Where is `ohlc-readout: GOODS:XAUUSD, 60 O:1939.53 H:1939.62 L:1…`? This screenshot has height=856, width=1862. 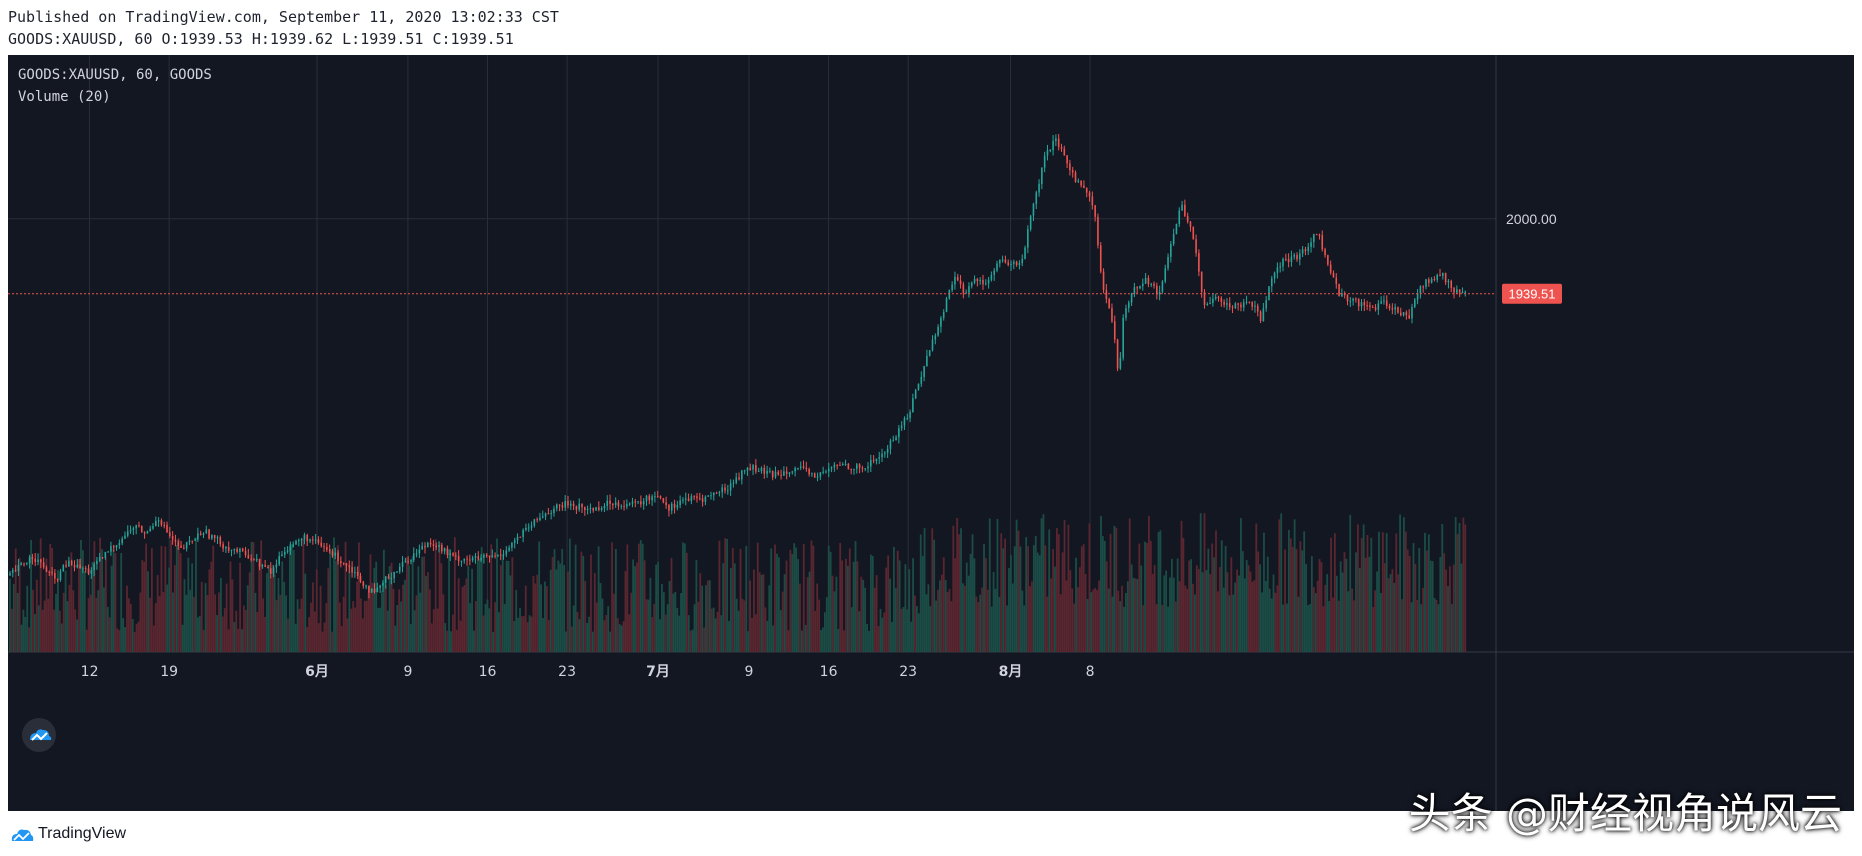
ohlc-readout: GOODS:XAUUSD, 60 O:1939.53 H:1939.62 L:1… is located at coordinates (261, 39).